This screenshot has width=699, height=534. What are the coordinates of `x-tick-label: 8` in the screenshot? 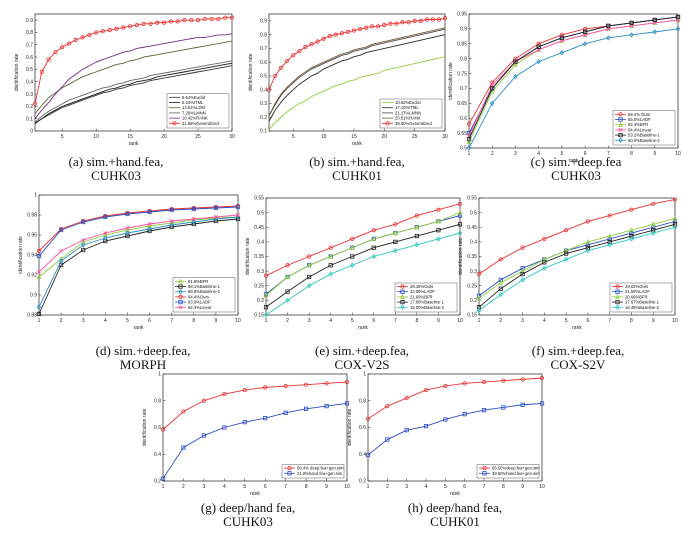 It's located at (503, 487).